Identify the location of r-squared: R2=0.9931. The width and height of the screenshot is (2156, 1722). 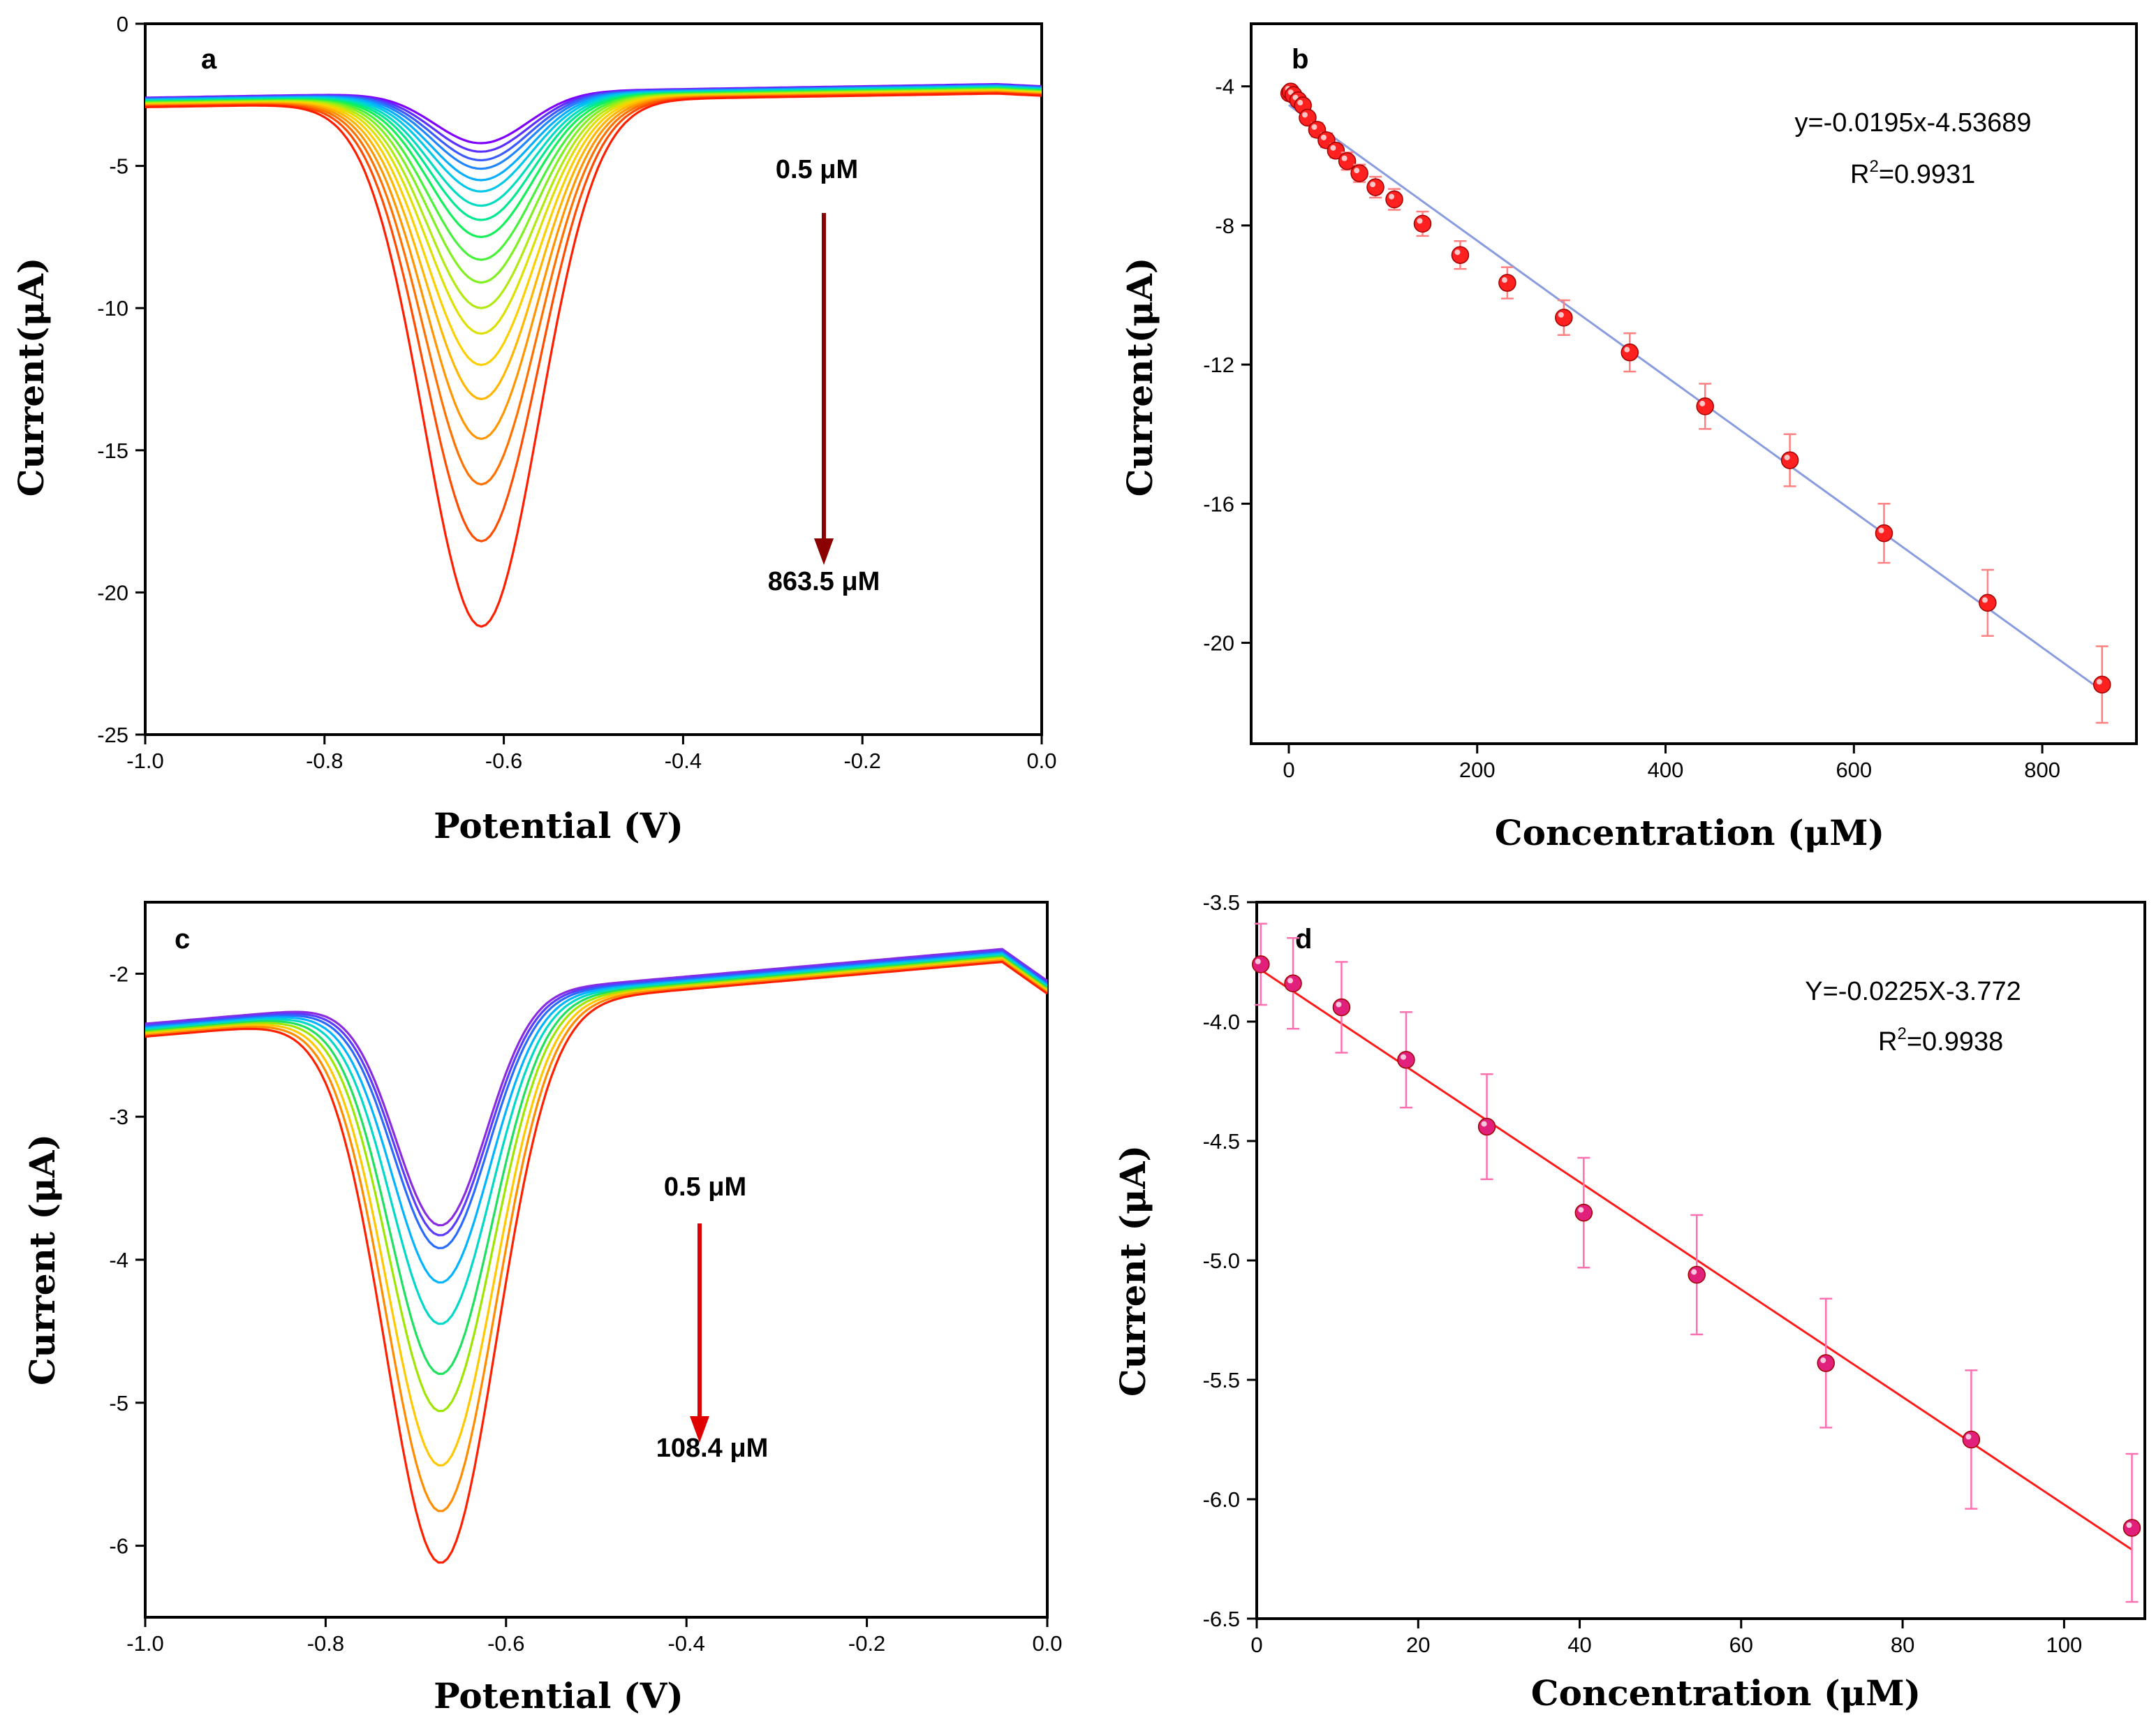
(1913, 173).